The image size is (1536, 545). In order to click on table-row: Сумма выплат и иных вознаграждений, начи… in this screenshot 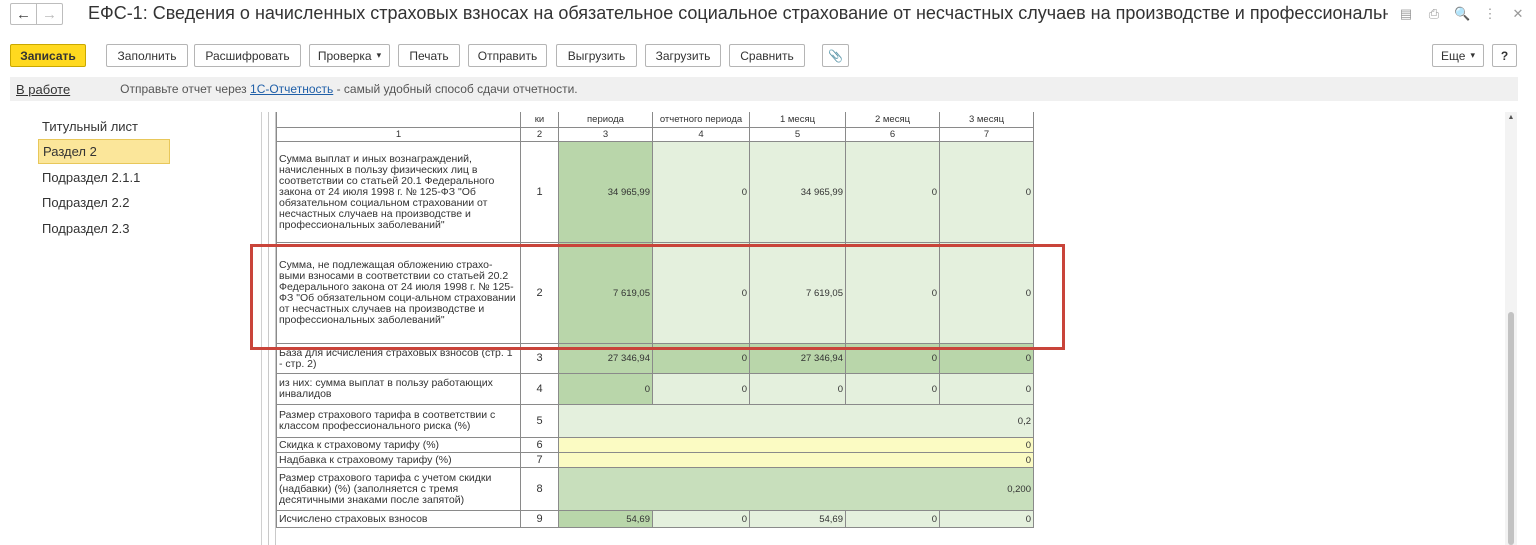, I will do `click(655, 192)`.